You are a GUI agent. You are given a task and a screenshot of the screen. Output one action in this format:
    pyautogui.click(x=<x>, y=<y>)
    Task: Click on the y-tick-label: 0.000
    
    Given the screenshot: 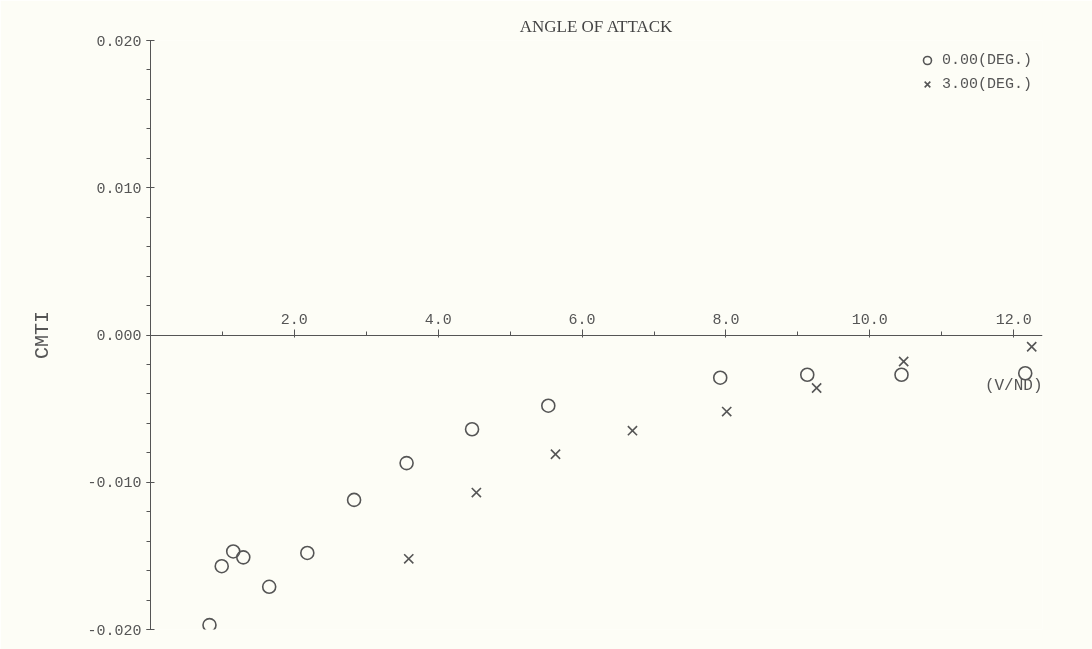 What is the action you would take?
    pyautogui.click(x=119, y=336)
    